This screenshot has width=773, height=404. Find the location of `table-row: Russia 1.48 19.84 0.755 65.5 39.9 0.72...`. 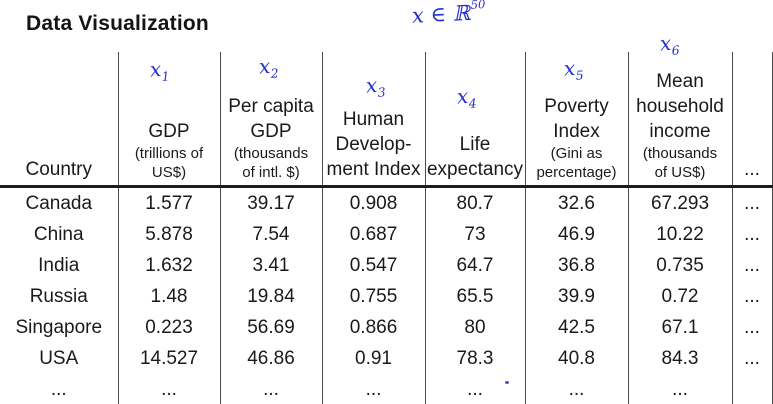

table-row: Russia 1.48 19.84 0.755 65.5 39.9 0.72... is located at coordinates (386, 296).